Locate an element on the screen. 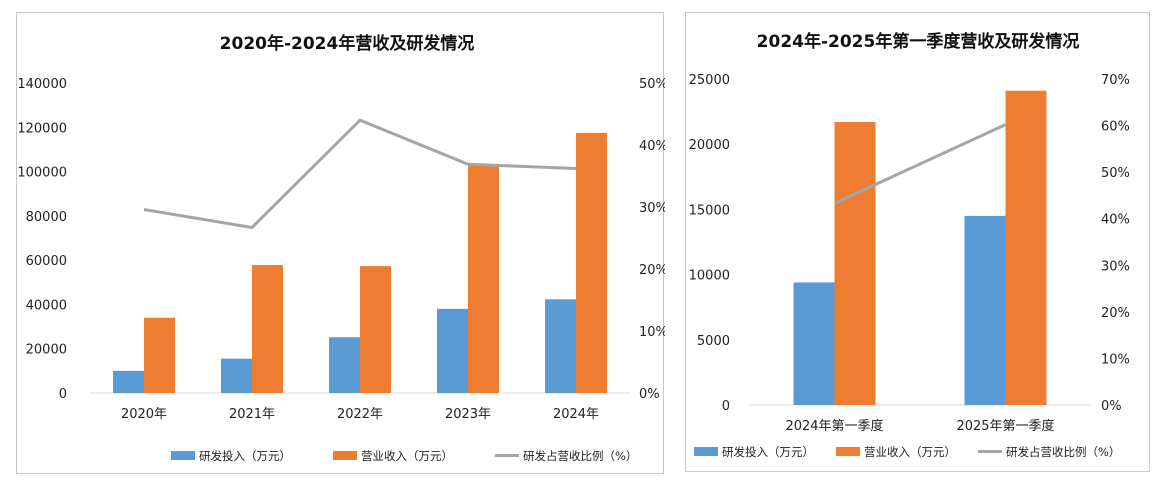 The width and height of the screenshot is (1168, 495). y-tick-label: 25000 is located at coordinates (709, 80).